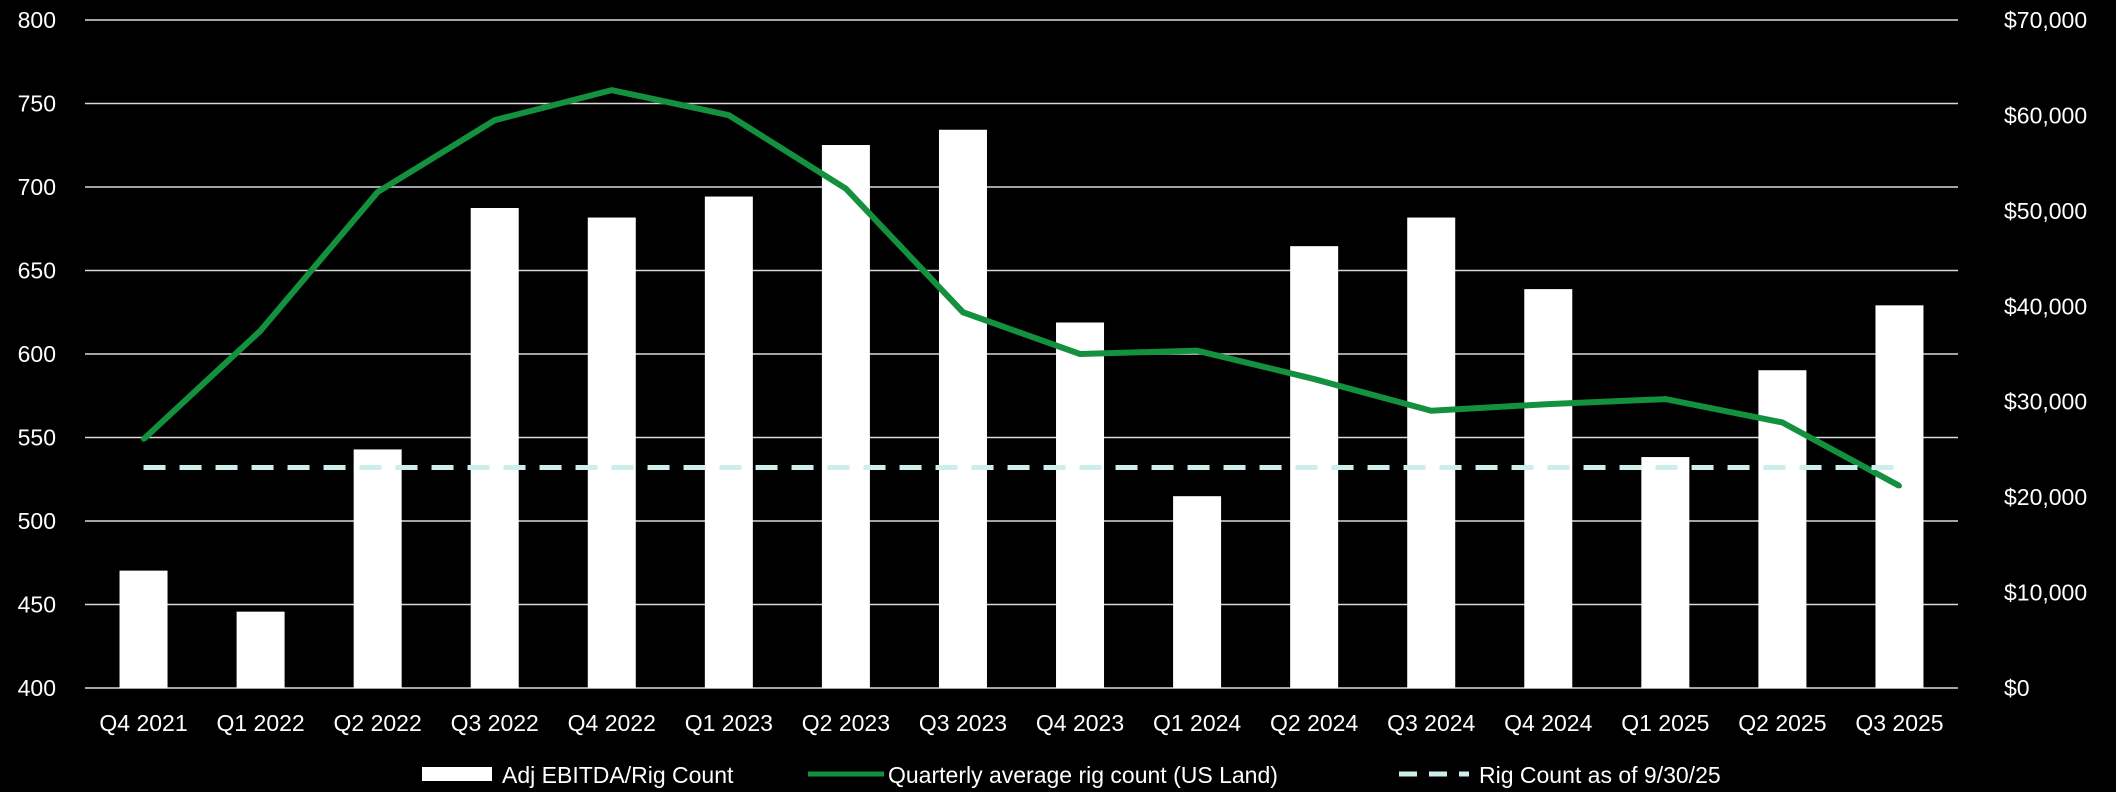 This screenshot has width=2116, height=792. What do you see at coordinates (457, 774) in the screenshot?
I see `legend-swatch-bar` at bounding box center [457, 774].